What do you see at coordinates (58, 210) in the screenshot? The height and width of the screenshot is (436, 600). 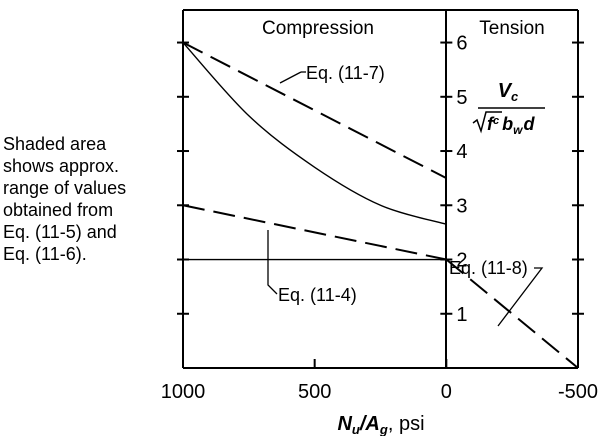 I see `note-line-4: obtained from` at bounding box center [58, 210].